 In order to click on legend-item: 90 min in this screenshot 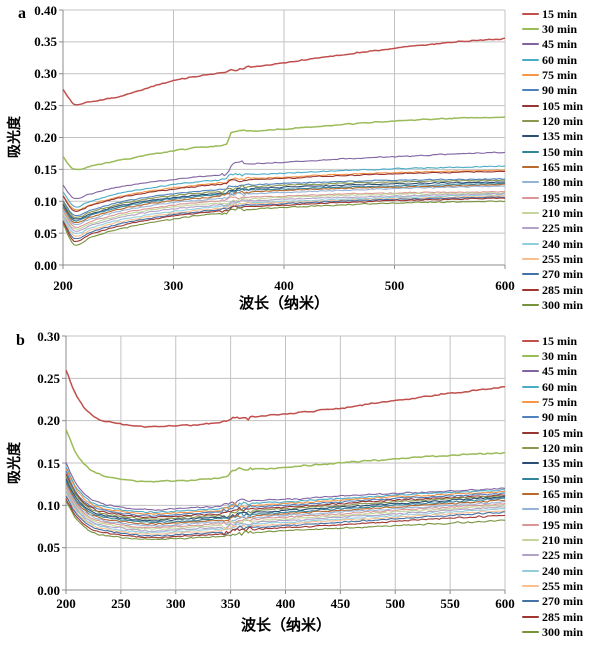, I will do `click(549, 90)`.